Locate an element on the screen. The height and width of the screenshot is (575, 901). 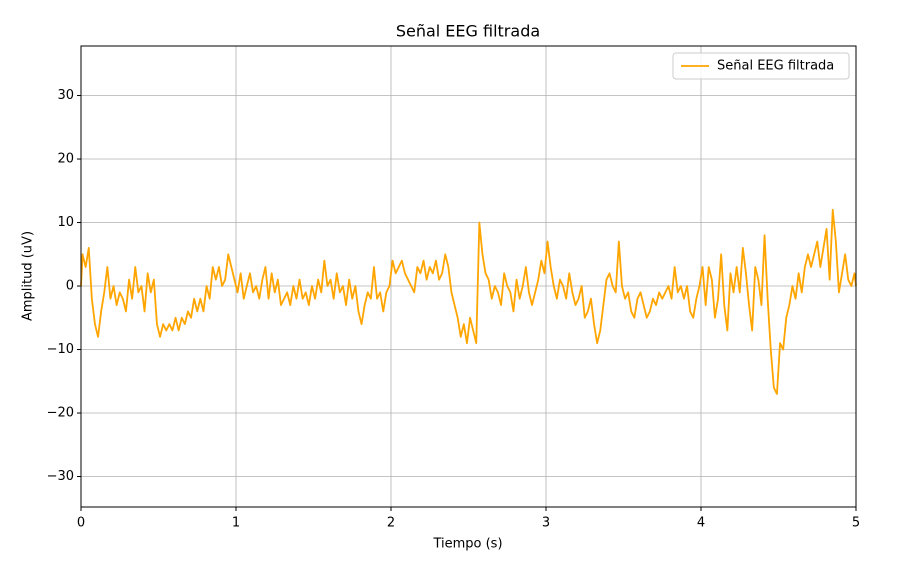
y-tick-label: −30 is located at coordinates (60, 476).